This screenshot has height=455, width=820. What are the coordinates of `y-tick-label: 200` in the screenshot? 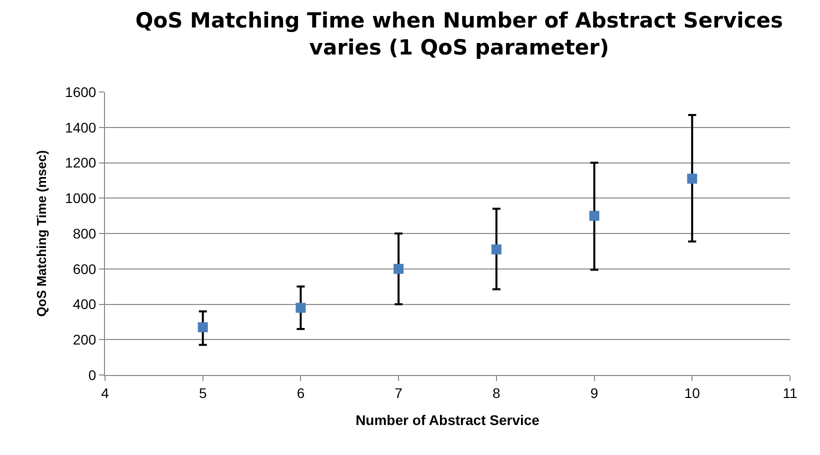 It's located at (84, 340).